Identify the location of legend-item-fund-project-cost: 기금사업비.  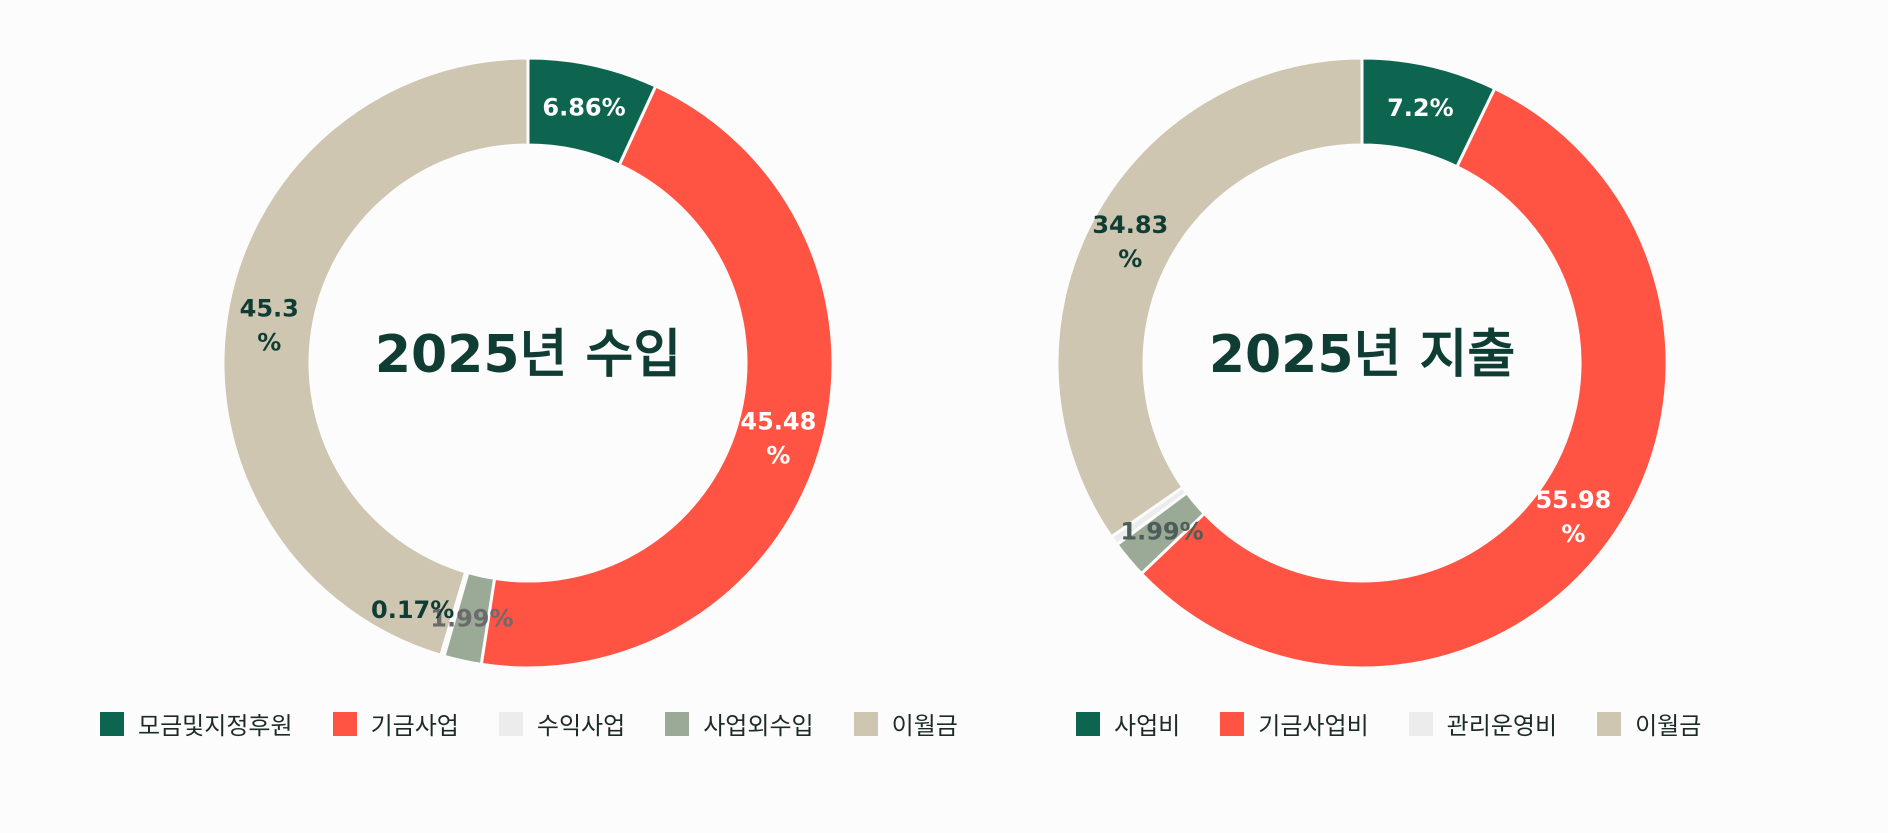
(1294, 723).